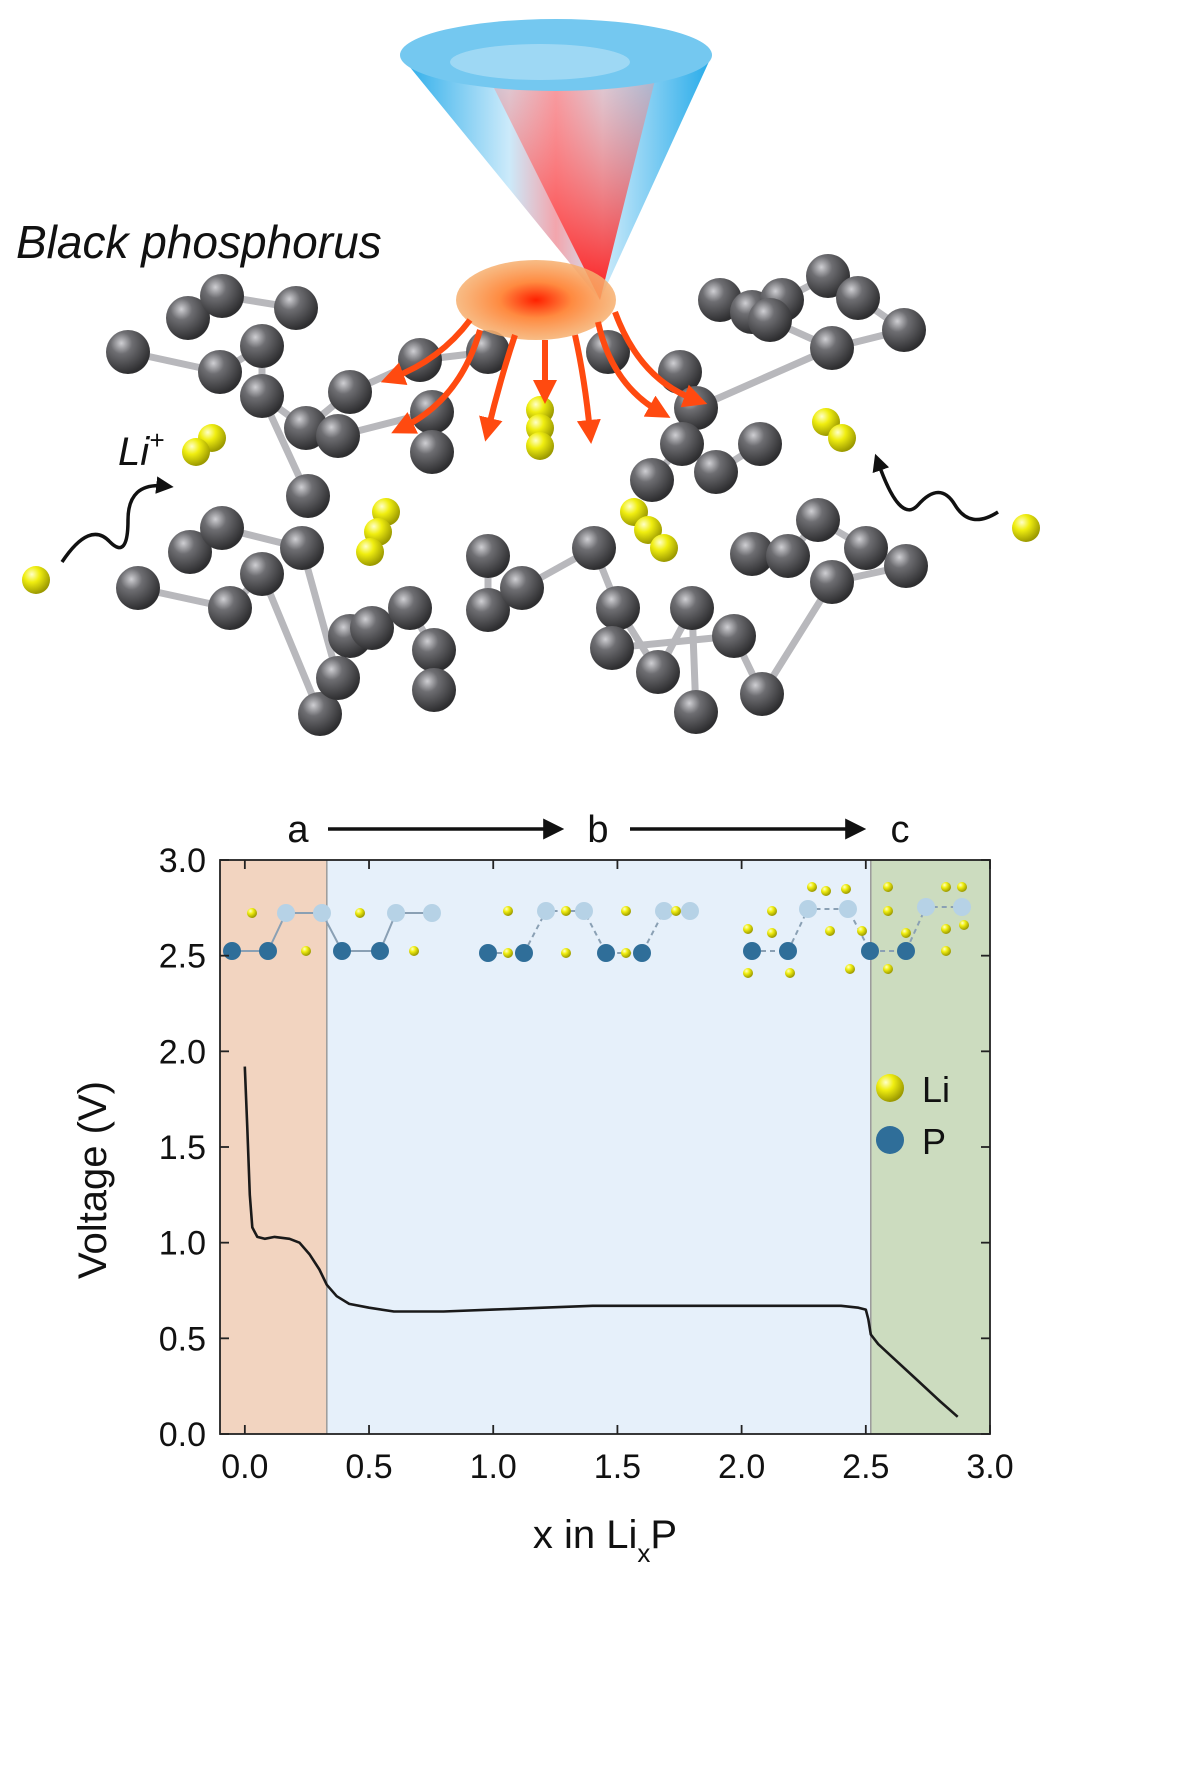 The height and width of the screenshot is (1770, 1191). Describe the element at coordinates (556, 159) in the screenshot. I see `laser-cone` at that location.